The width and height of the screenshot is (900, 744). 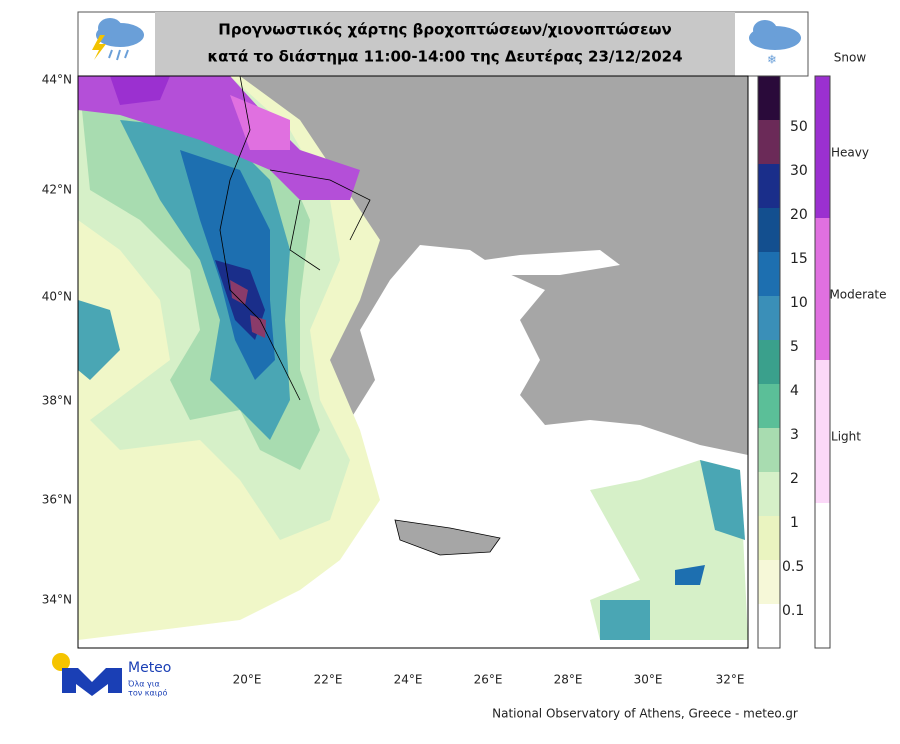 I want to click on rain-label: 3, so click(x=794, y=435).